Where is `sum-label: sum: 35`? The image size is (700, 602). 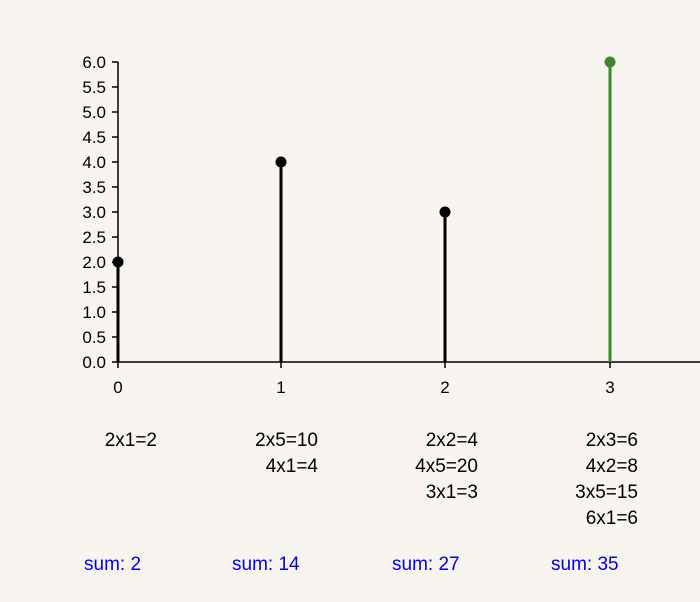 sum-label: sum: 35 is located at coordinates (585, 564).